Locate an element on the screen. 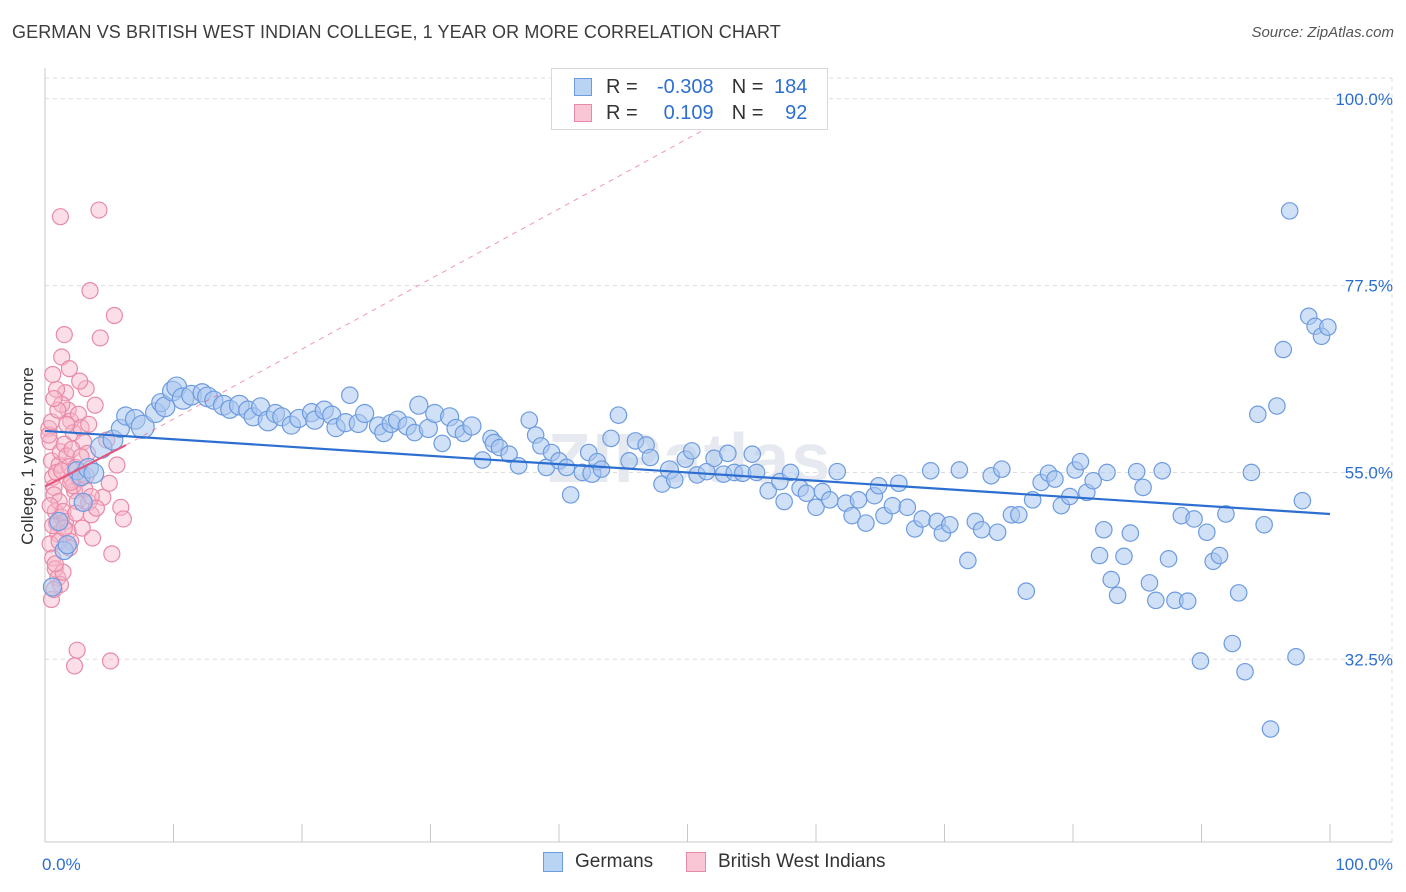 The width and height of the screenshot is (1406, 892). legend-row-germans: R = -0.308 N = 184 is located at coordinates (690, 87).